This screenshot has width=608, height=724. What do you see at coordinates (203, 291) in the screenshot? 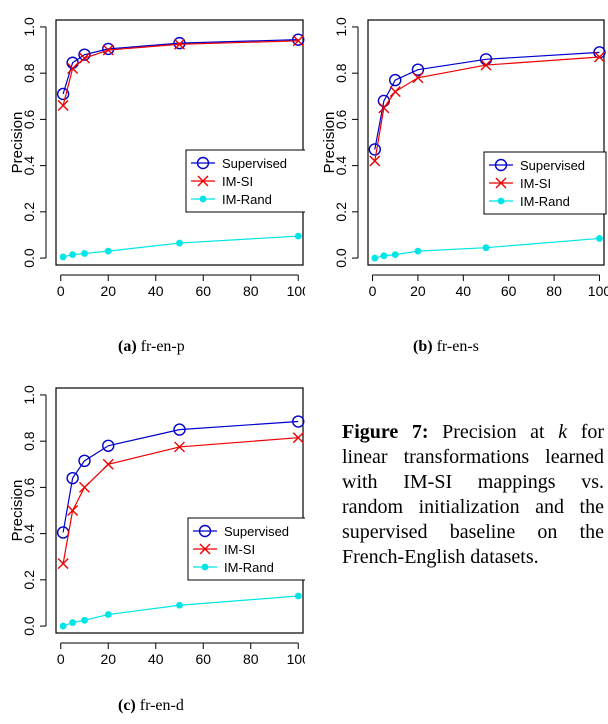
I see `x-tick-label: 60` at bounding box center [203, 291].